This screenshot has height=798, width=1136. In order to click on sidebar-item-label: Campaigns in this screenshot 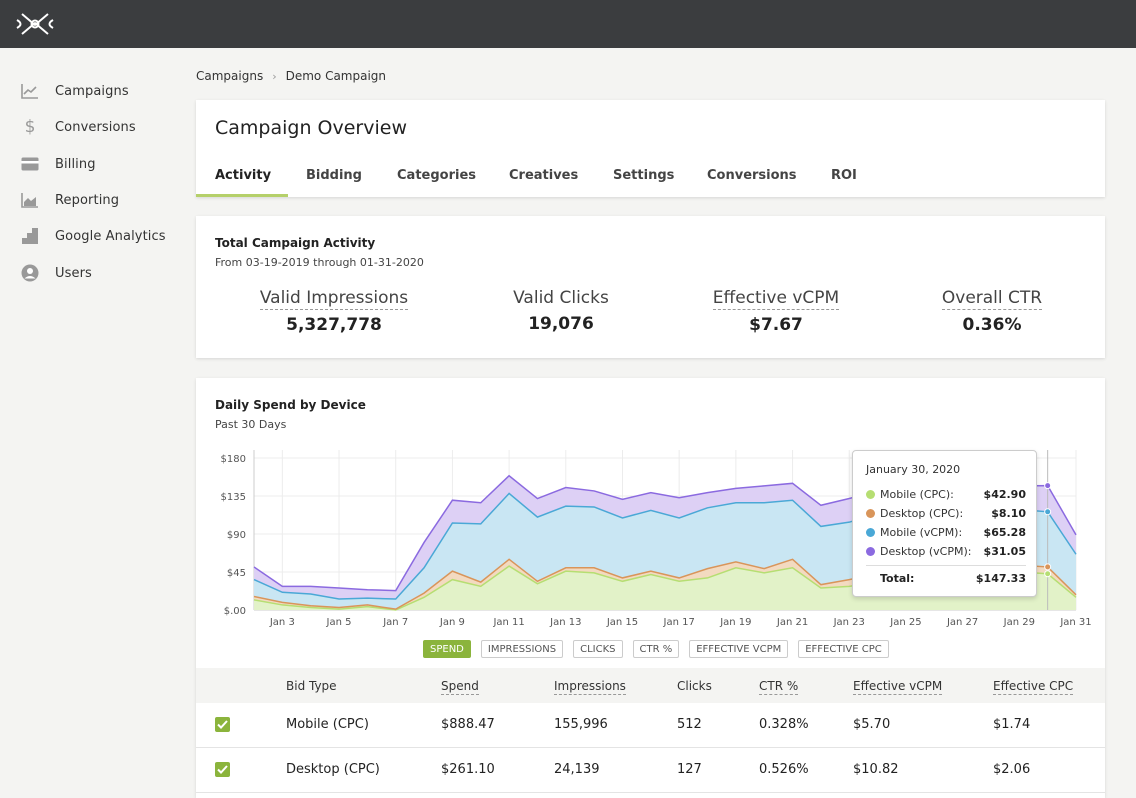, I will do `click(92, 91)`.